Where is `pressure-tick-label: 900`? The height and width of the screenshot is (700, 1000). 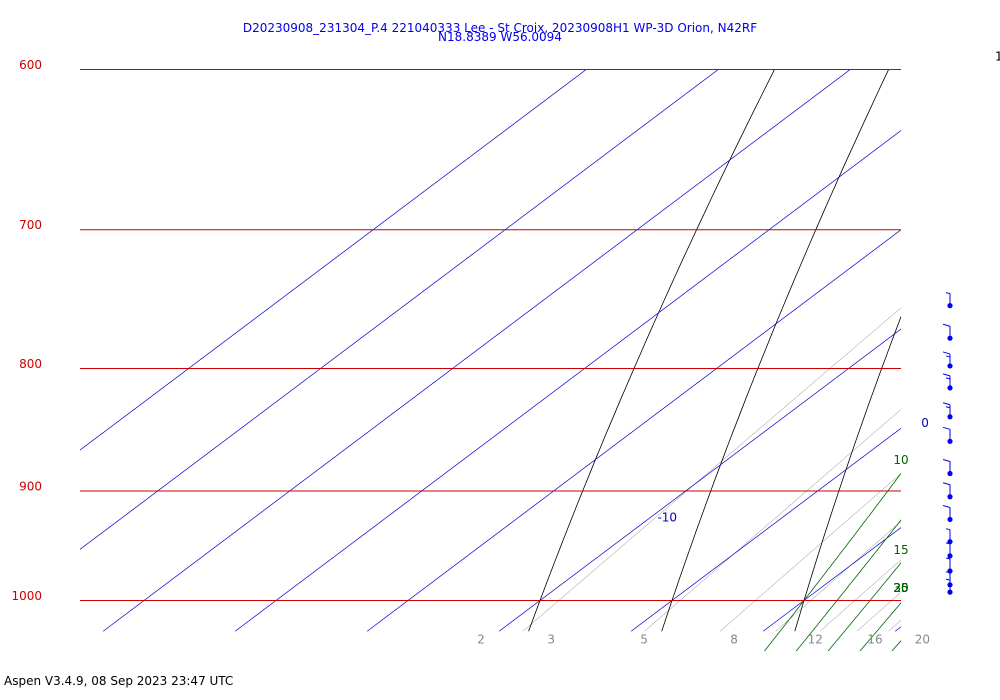
pressure-tick-label: 900 is located at coordinates (30, 486).